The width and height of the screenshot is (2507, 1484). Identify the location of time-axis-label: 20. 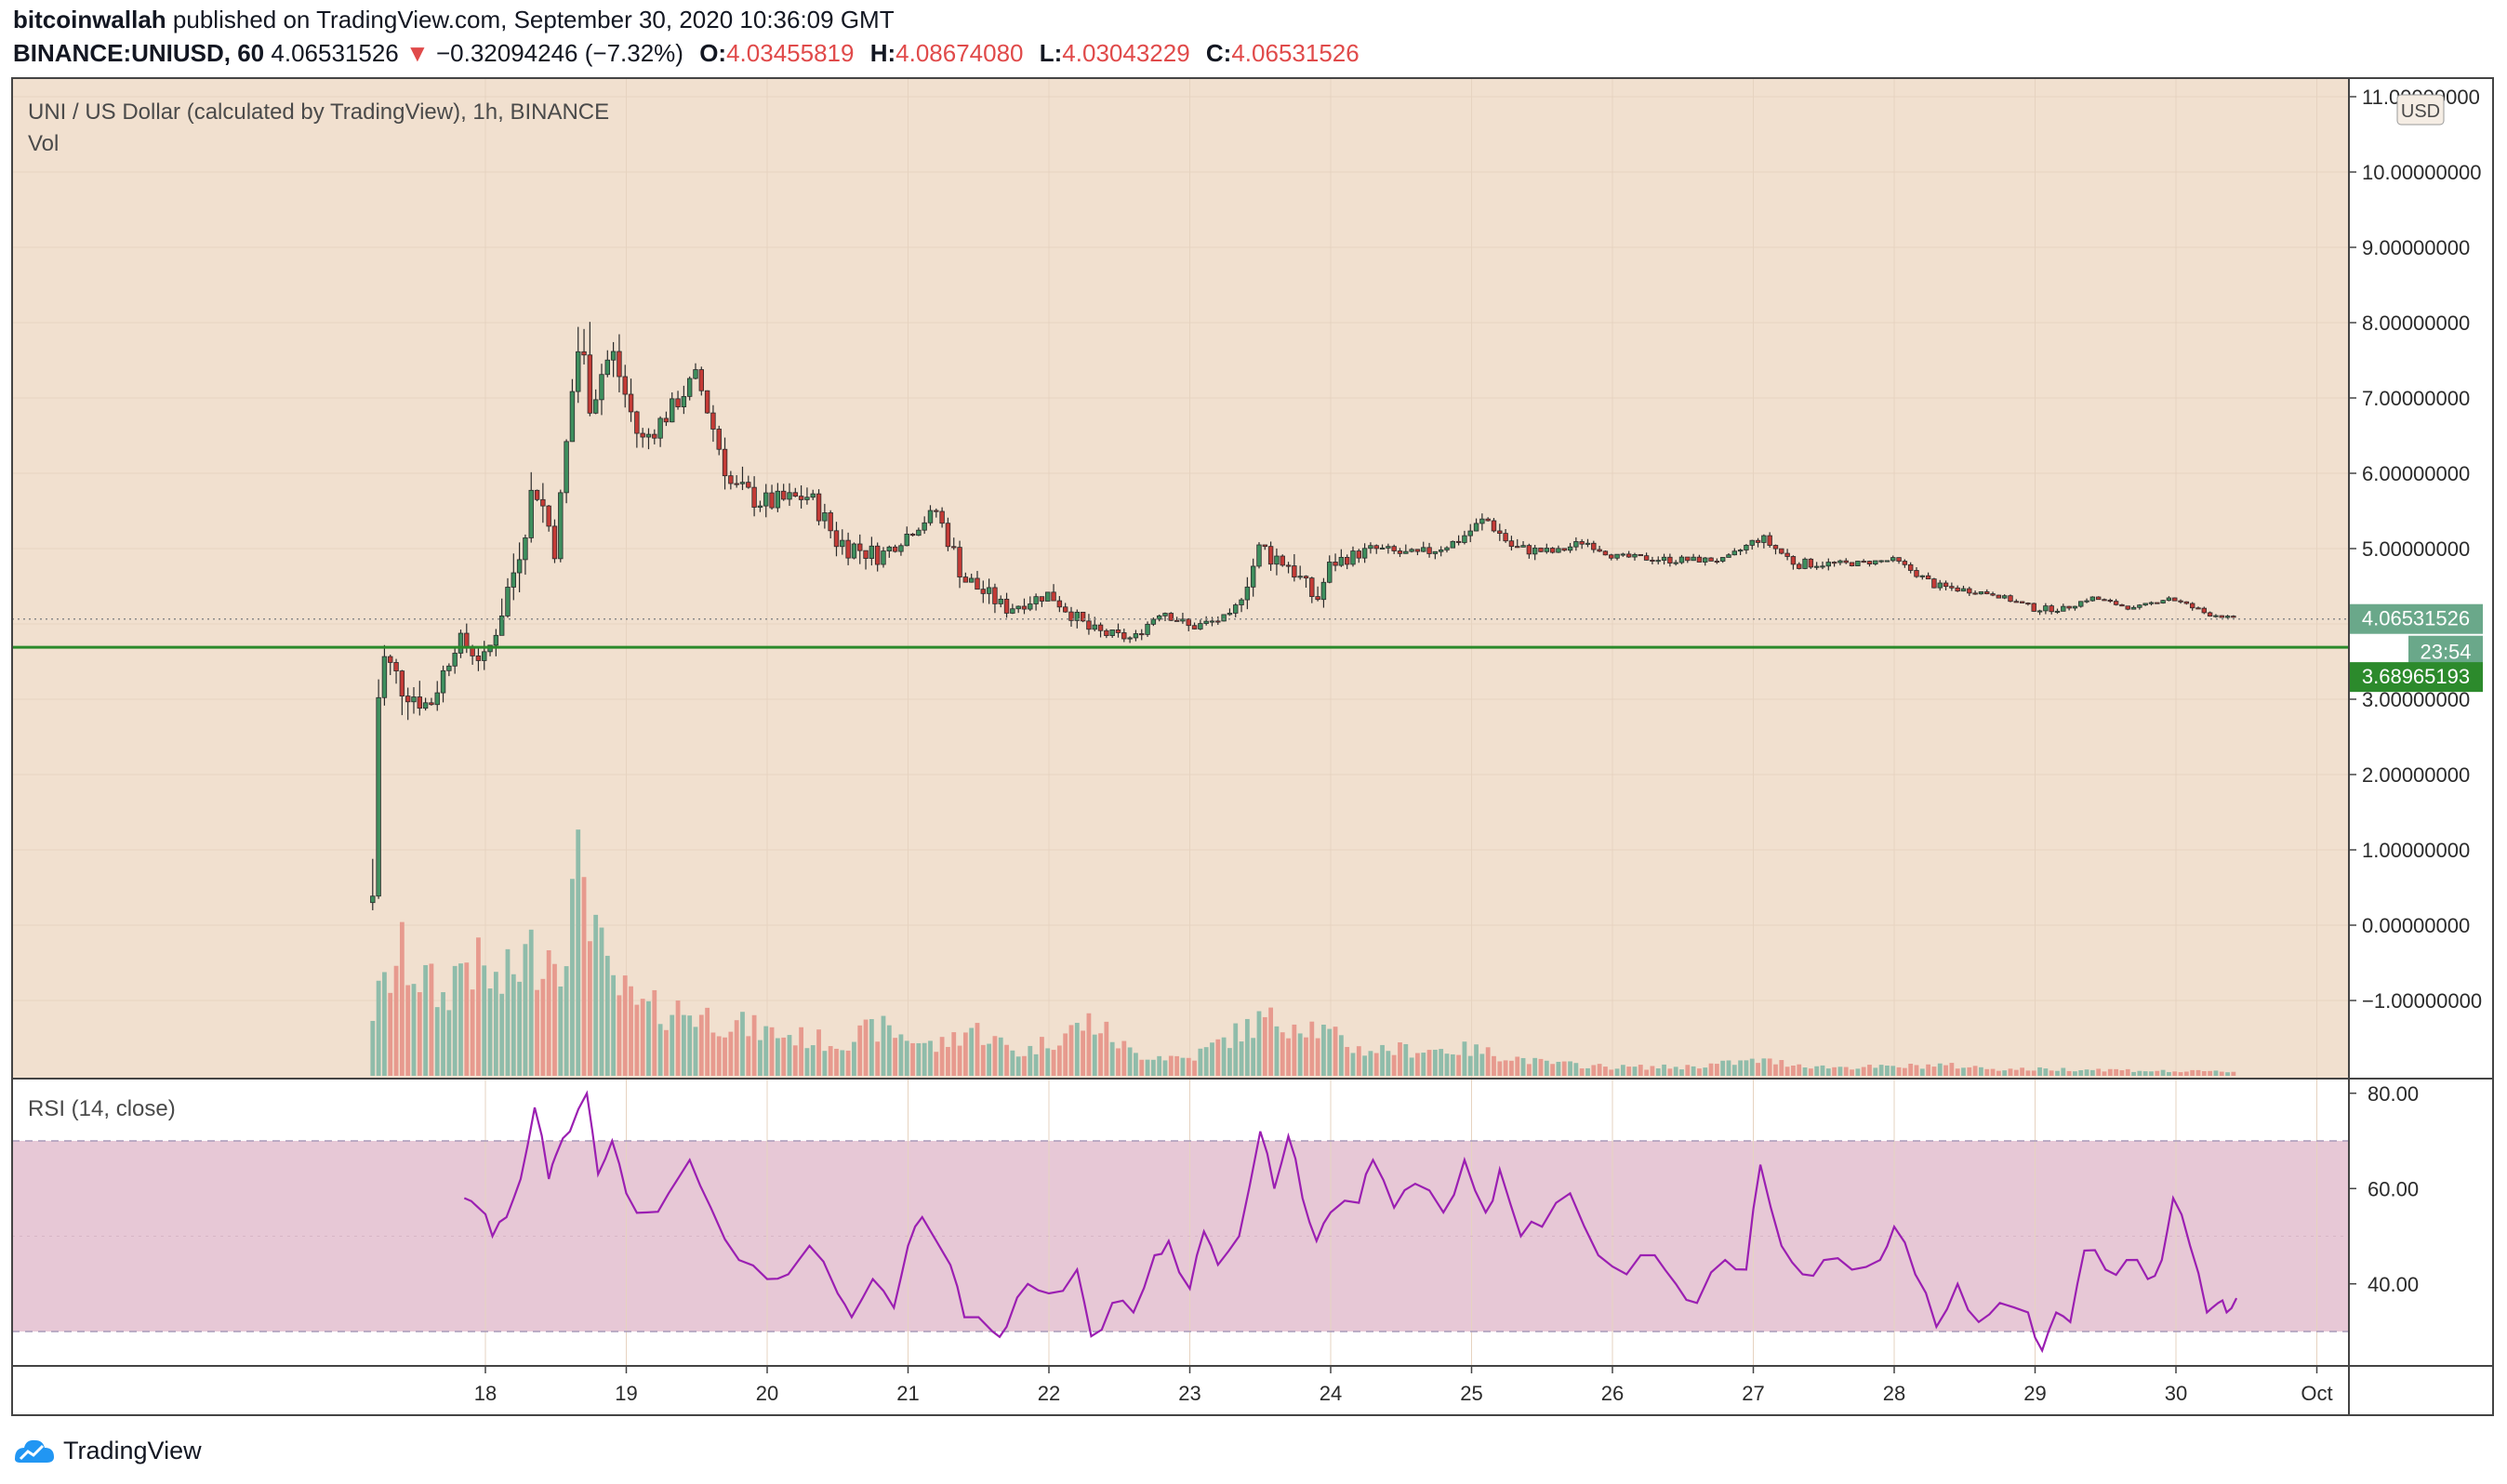
(767, 1393).